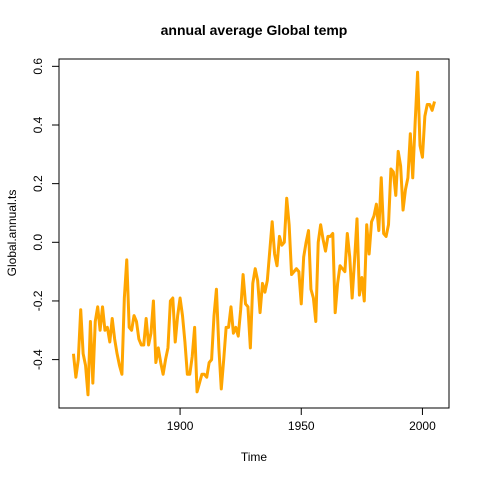 Image resolution: width=480 pixels, height=485 pixels. Describe the element at coordinates (38, 183) in the screenshot. I see `y-tick-label: 0.2` at that location.